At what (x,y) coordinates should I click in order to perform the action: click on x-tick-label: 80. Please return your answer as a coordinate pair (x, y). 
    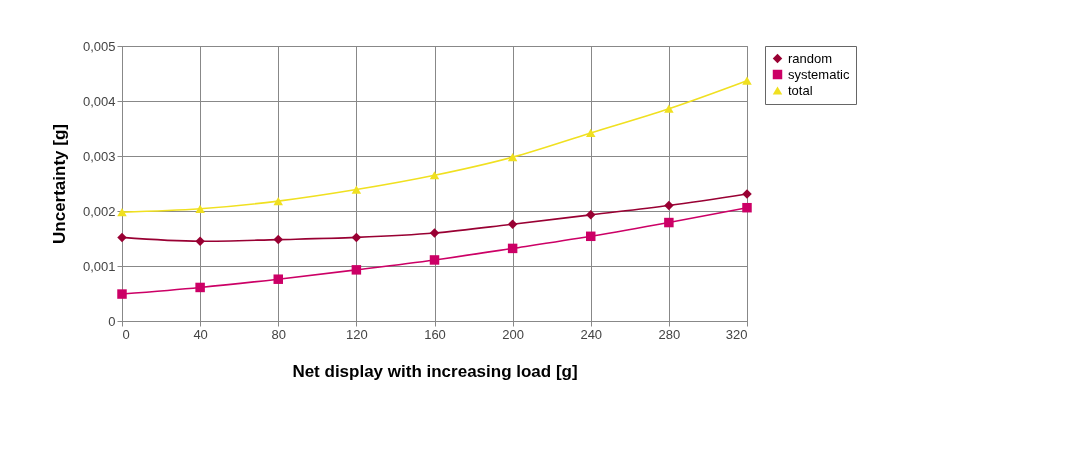
    Looking at the image, I should click on (278, 334).